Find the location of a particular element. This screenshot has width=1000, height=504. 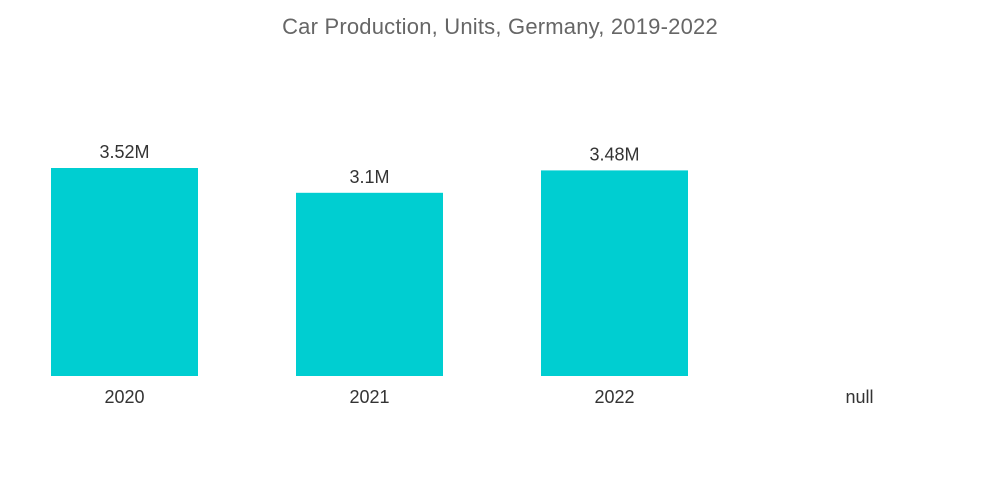

bar-2020 is located at coordinates (124, 272).